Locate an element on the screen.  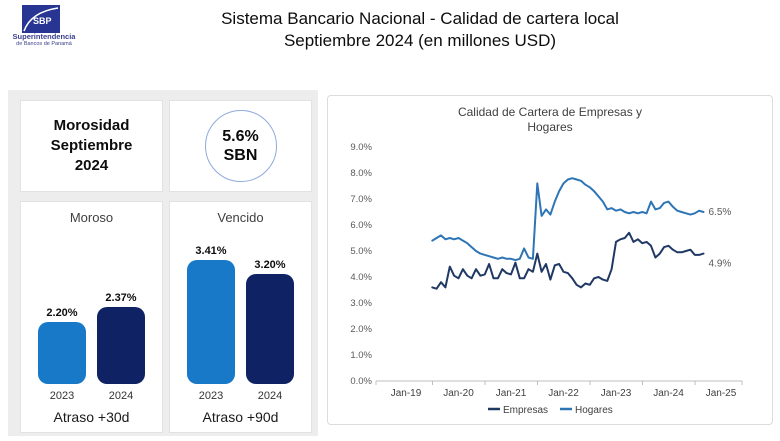
y-axis-tick-label: 8.0% is located at coordinates (361, 173).